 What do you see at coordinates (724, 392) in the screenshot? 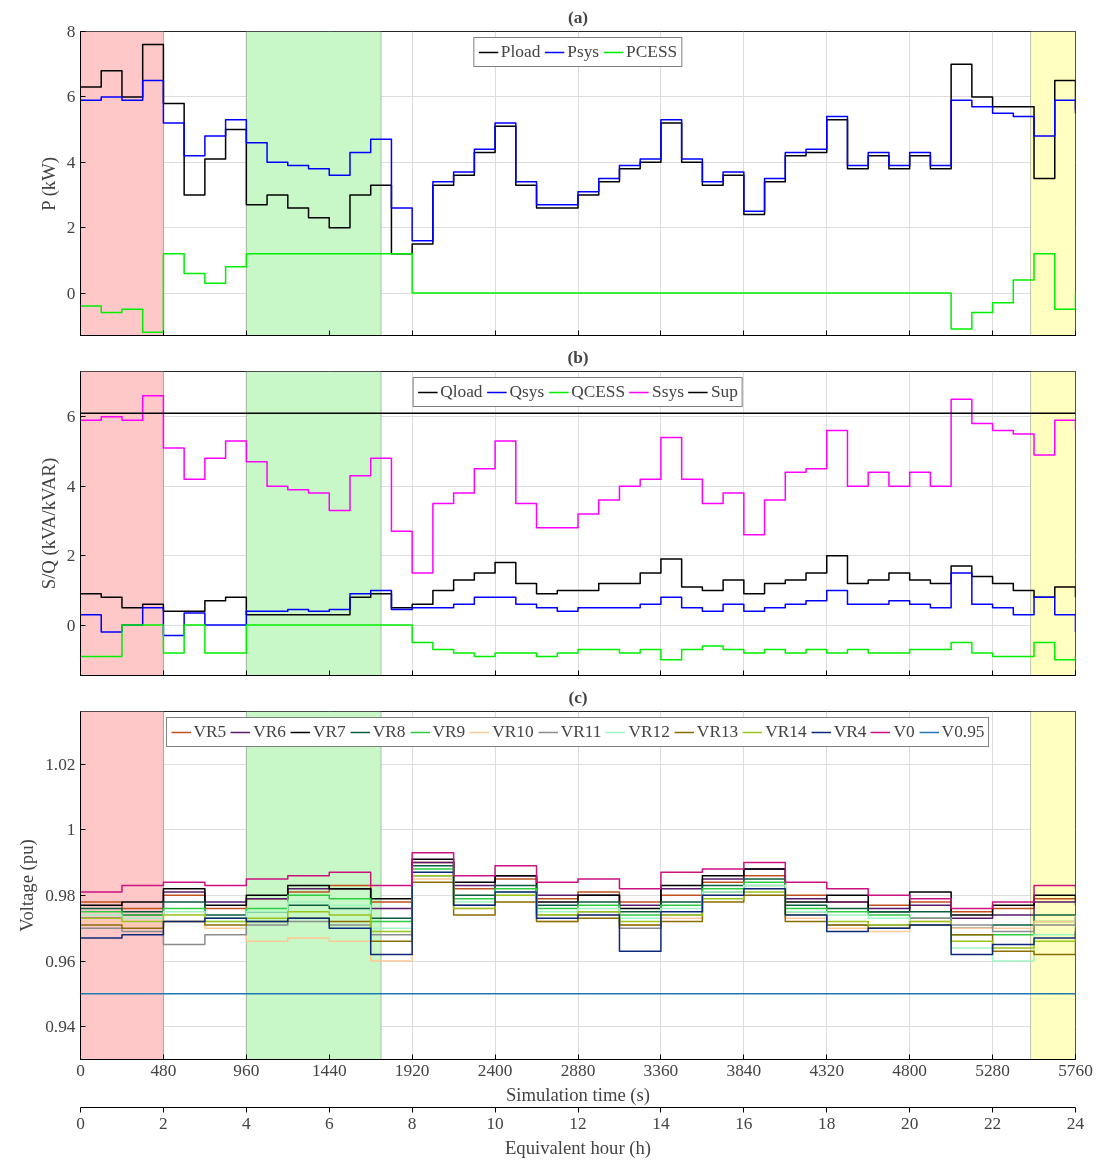
I see `legend-label: Sup` at bounding box center [724, 392].